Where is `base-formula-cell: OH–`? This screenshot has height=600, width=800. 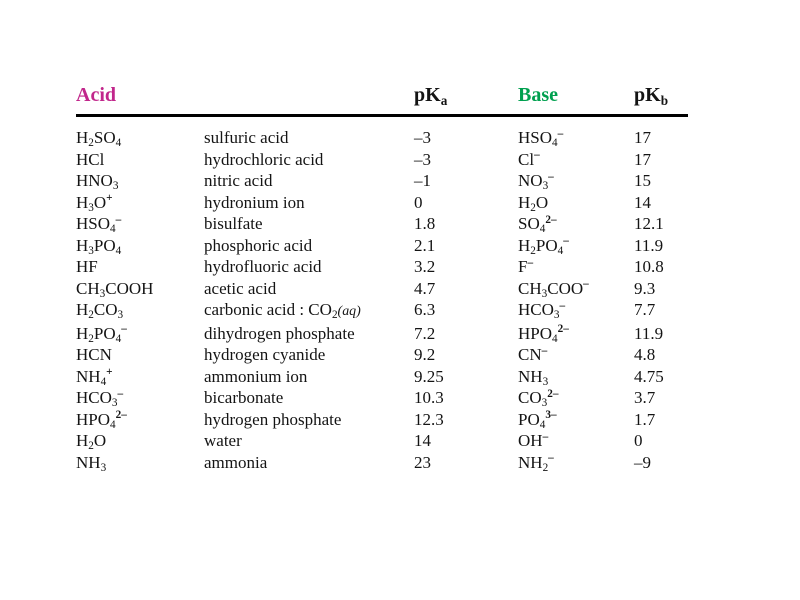 base-formula-cell: OH– is located at coordinates (533, 440).